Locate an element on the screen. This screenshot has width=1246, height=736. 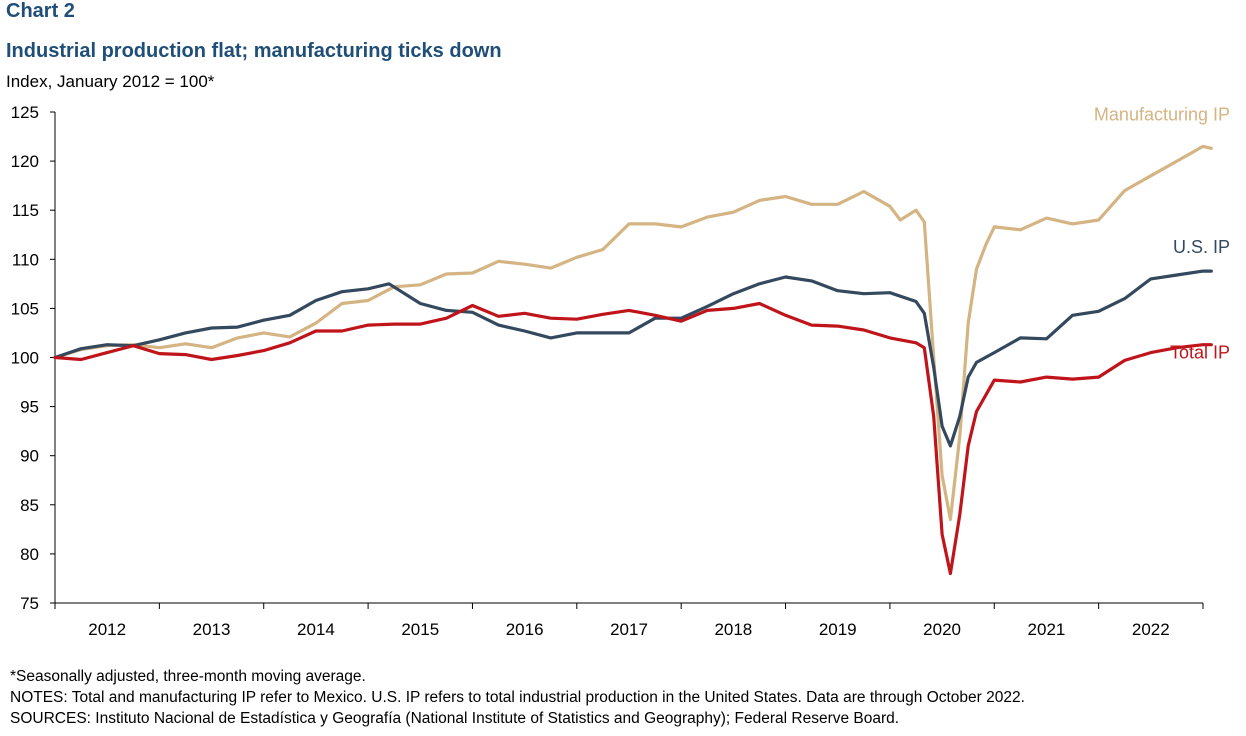
y-tick-label: 100 is located at coordinates (25, 358).